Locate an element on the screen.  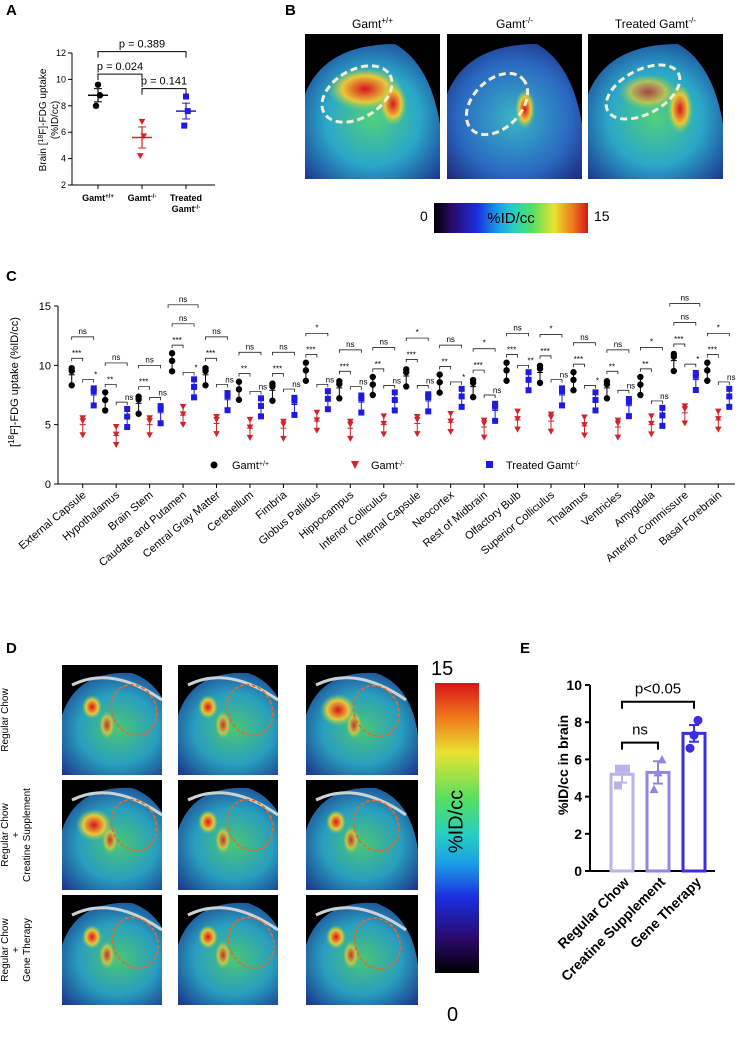
panel-c-ylabel-sup: 18 is located at coordinates (11, 438).